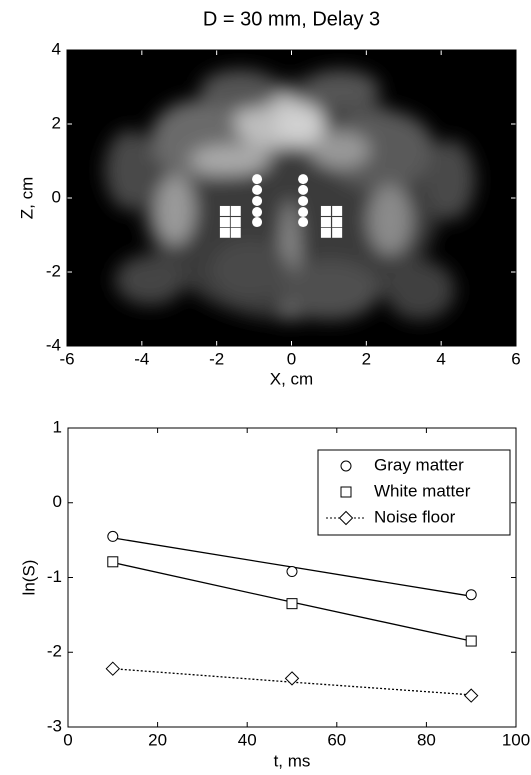 The height and width of the screenshot is (775, 531). Describe the element at coordinates (157, 739) in the screenshot. I see `x-tick-label: 20` at that location.